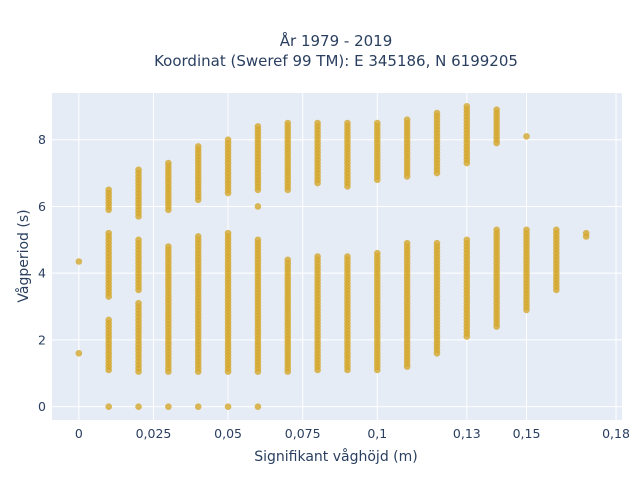 Image resolution: width=640 pixels, height=484 pixels. I want to click on y-axis-label: Vågperiod (s), so click(23, 255).